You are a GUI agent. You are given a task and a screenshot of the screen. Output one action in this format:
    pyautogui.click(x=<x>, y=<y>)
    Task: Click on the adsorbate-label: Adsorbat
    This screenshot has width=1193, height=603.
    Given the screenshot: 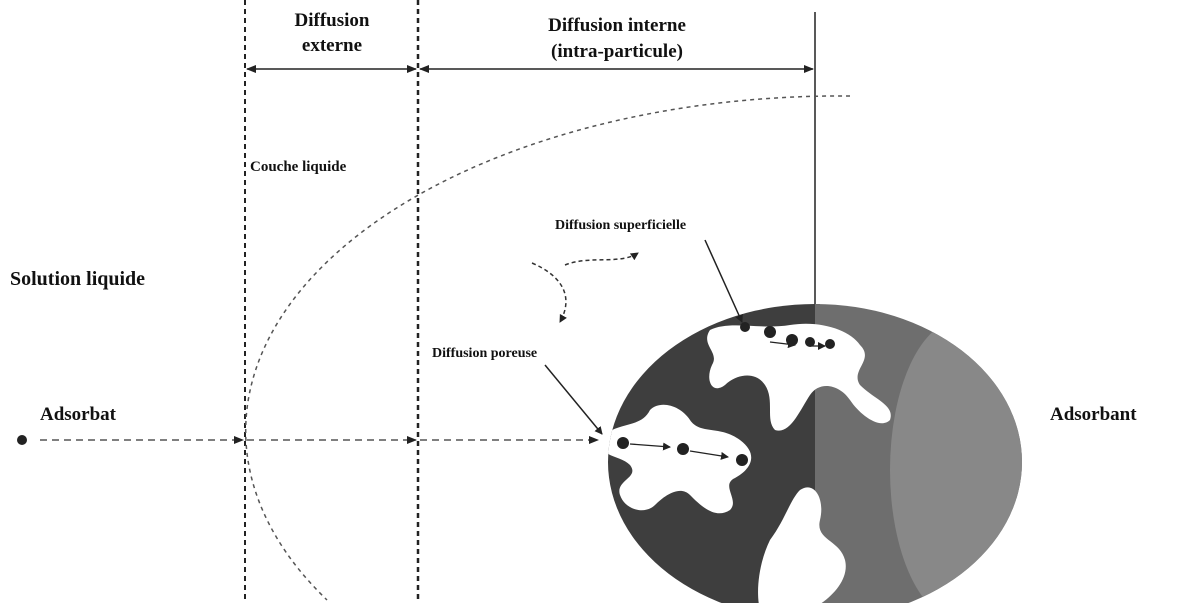 What is the action you would take?
    pyautogui.click(x=78, y=414)
    